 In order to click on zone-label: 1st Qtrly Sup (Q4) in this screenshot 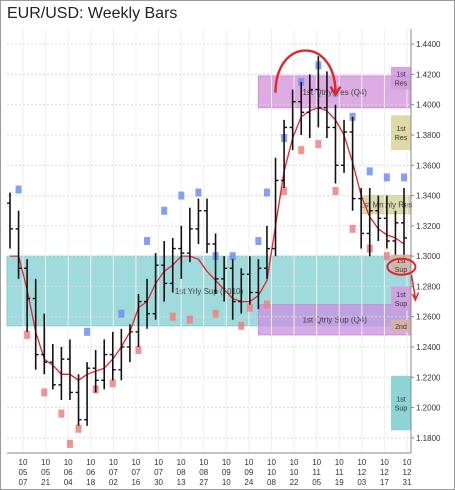, I will do `click(334, 320)`.